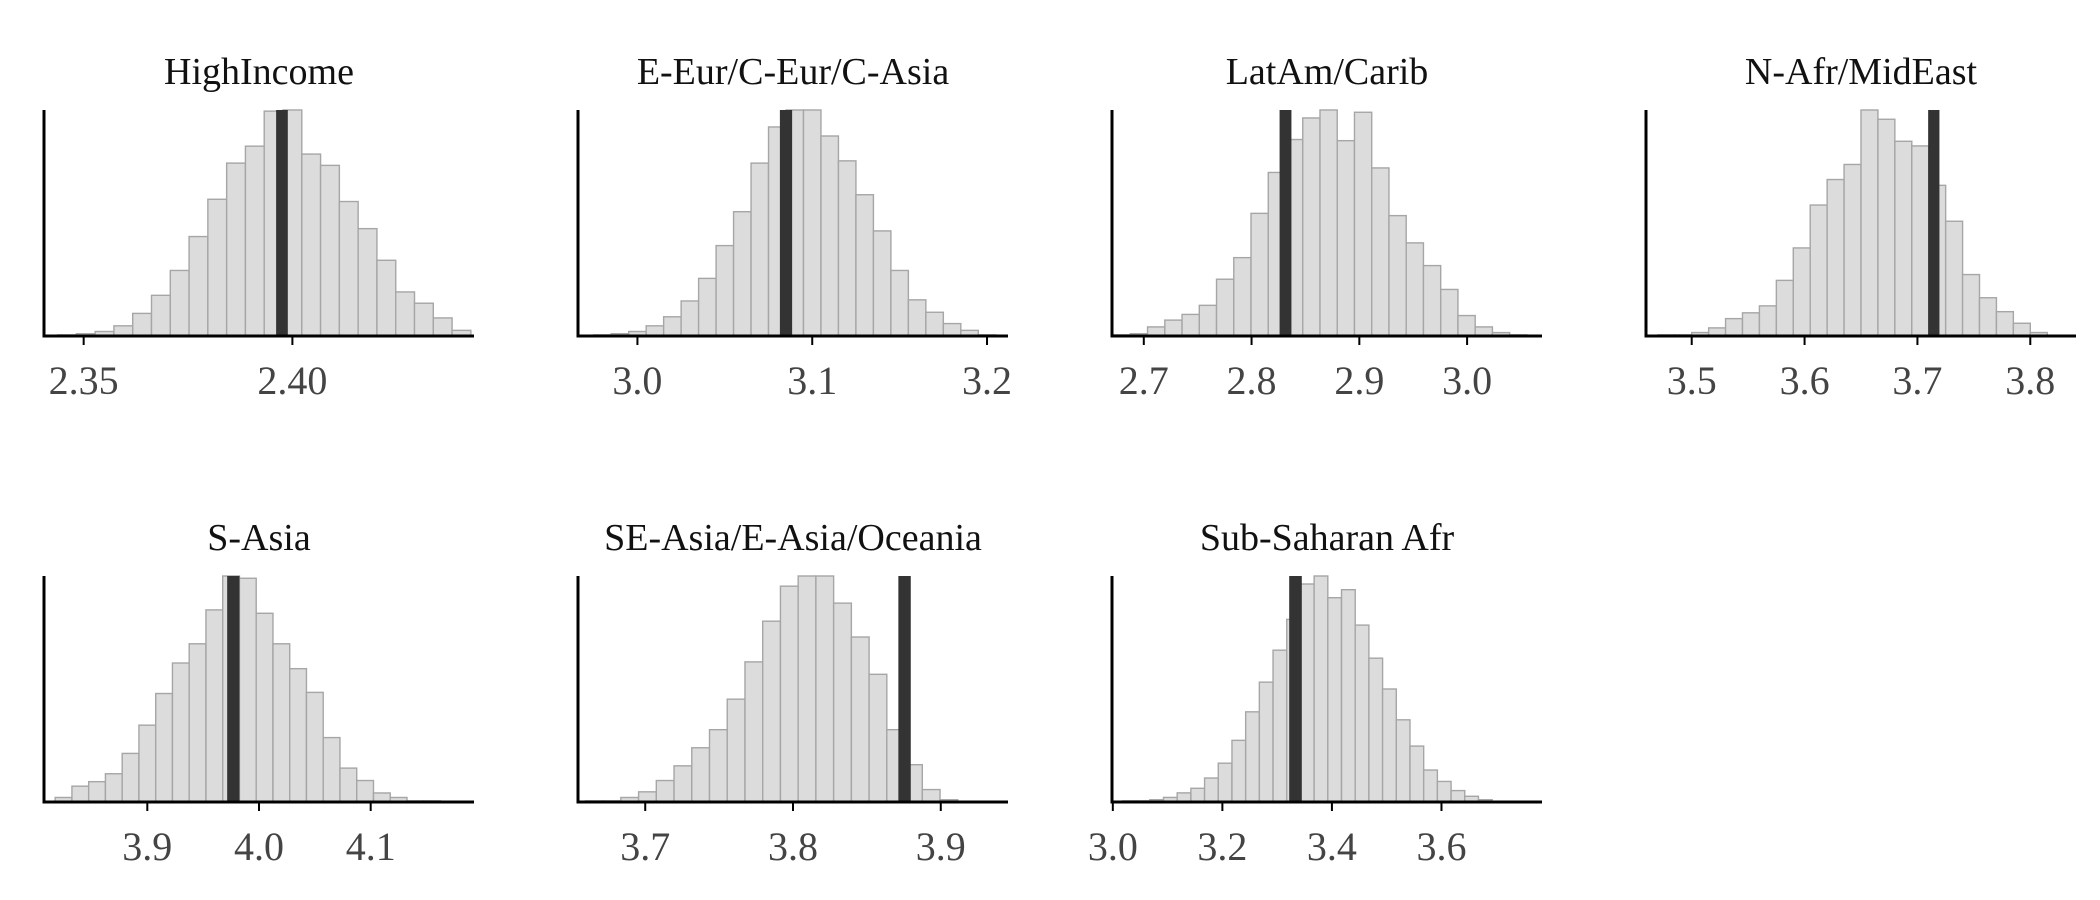  Describe the element at coordinates (1359, 380) in the screenshot. I see `x-tick-label: 2.9` at that location.